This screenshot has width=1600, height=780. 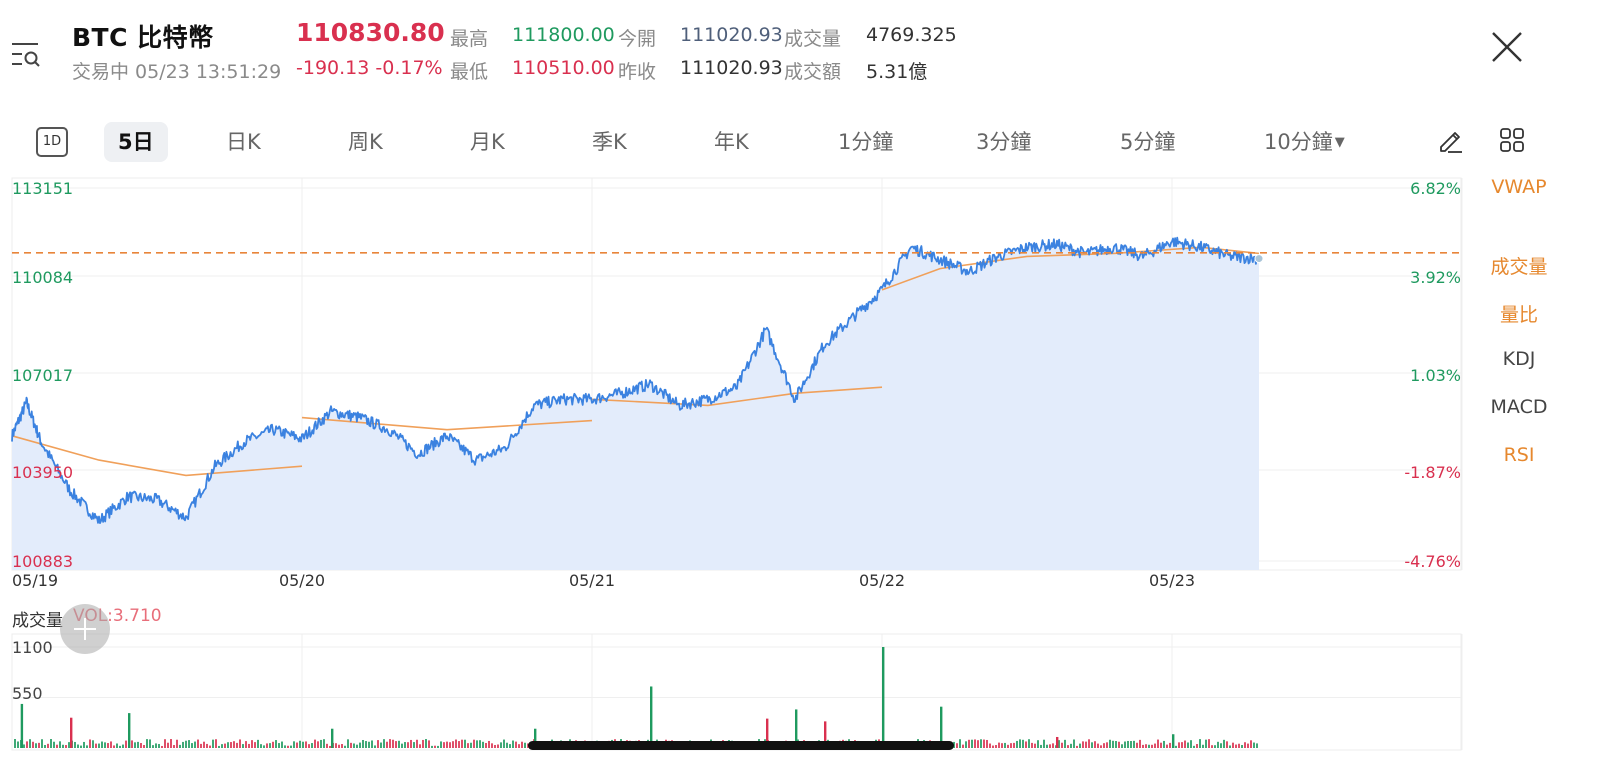 What do you see at coordinates (1339, 142) in the screenshot?
I see `chevron-down-icon: ▼` at bounding box center [1339, 142].